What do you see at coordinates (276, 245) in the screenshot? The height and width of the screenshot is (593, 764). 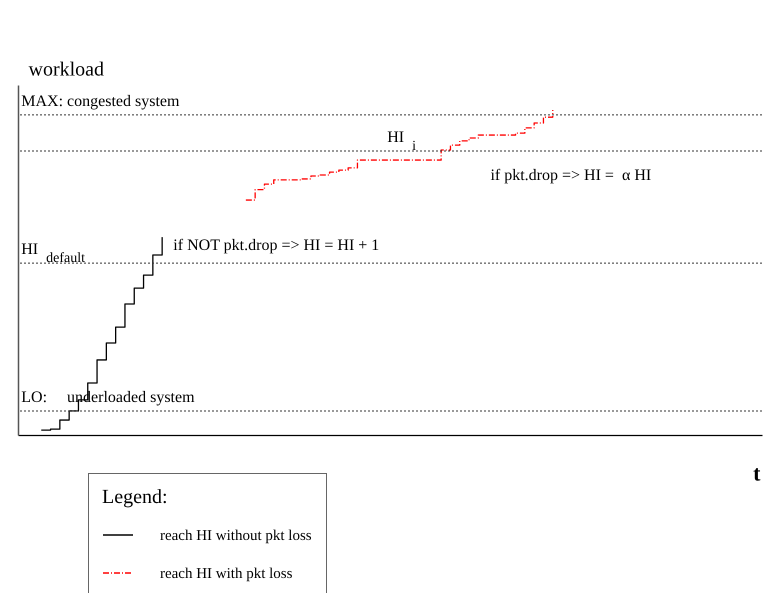 I see `annotation: if NOT pkt.drop => HI = HI + 1` at bounding box center [276, 245].